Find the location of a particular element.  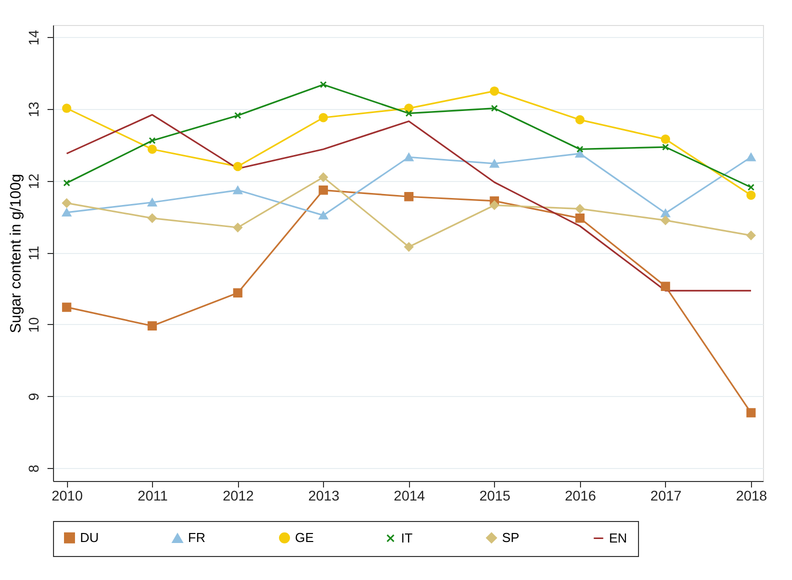

legend-label: IT is located at coordinates (407, 538).